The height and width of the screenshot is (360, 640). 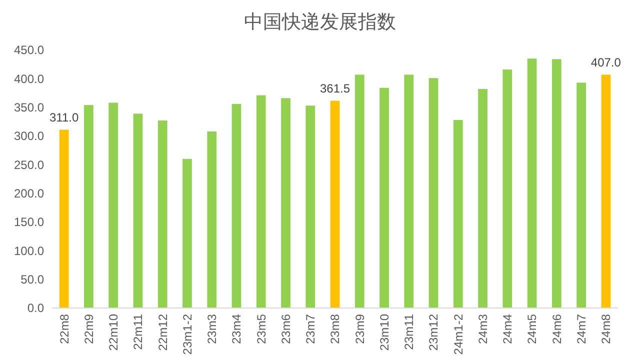 What do you see at coordinates (320, 22) in the screenshot?
I see `chart-title: 中国快递发展指数` at bounding box center [320, 22].